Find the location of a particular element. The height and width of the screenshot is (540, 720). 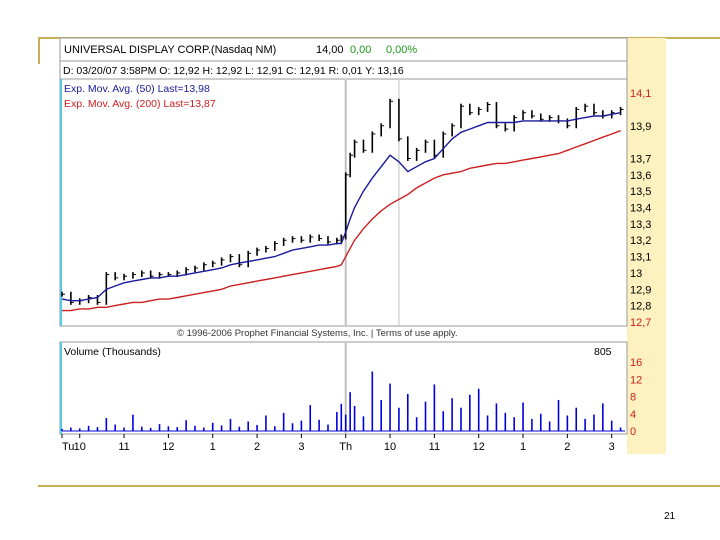

price-tick-label: 13,2 is located at coordinates (640, 241).